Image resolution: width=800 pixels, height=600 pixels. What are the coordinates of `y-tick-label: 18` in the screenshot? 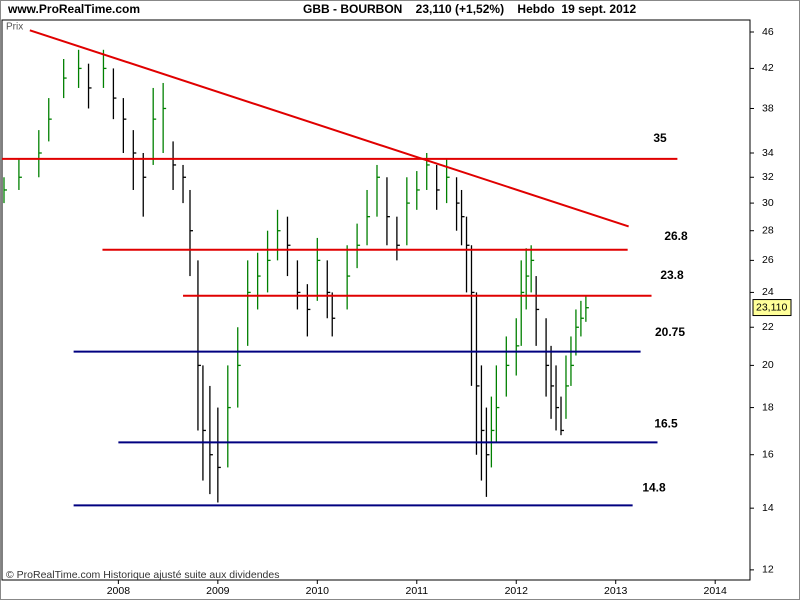 It's located at (768, 407).